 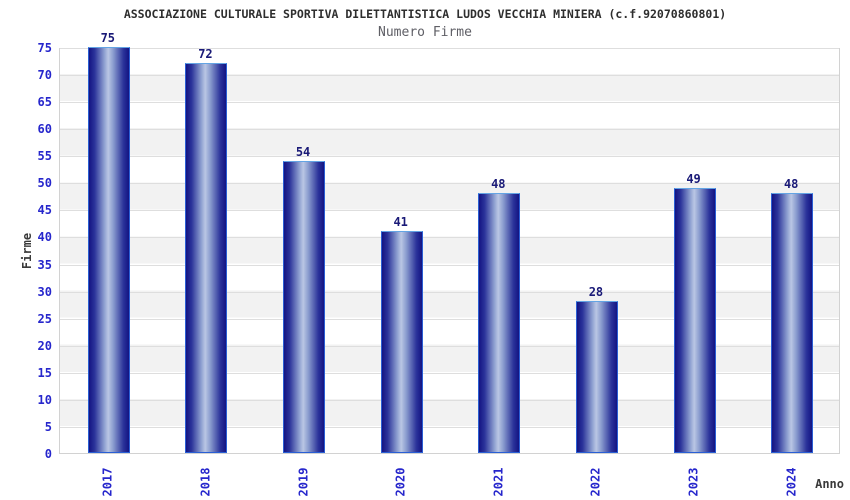 What do you see at coordinates (44, 129) in the screenshot?
I see `y-tick-label: 60` at bounding box center [44, 129].